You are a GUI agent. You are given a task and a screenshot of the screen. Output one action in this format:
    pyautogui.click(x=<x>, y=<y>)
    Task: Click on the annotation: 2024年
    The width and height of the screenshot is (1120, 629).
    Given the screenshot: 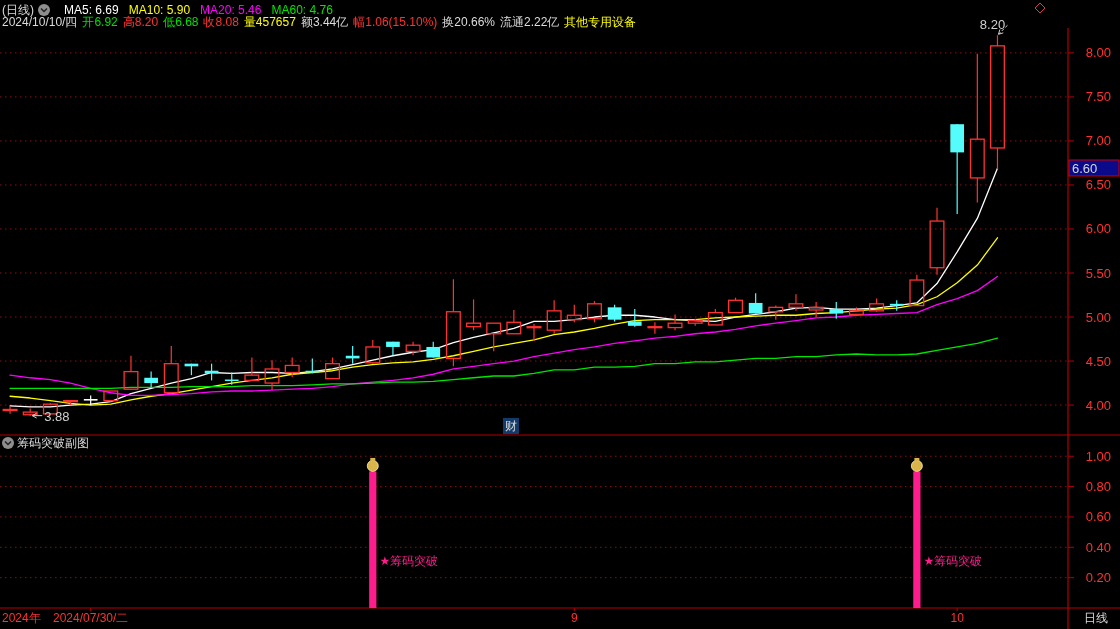 What is the action you would take?
    pyautogui.click(x=21, y=618)
    